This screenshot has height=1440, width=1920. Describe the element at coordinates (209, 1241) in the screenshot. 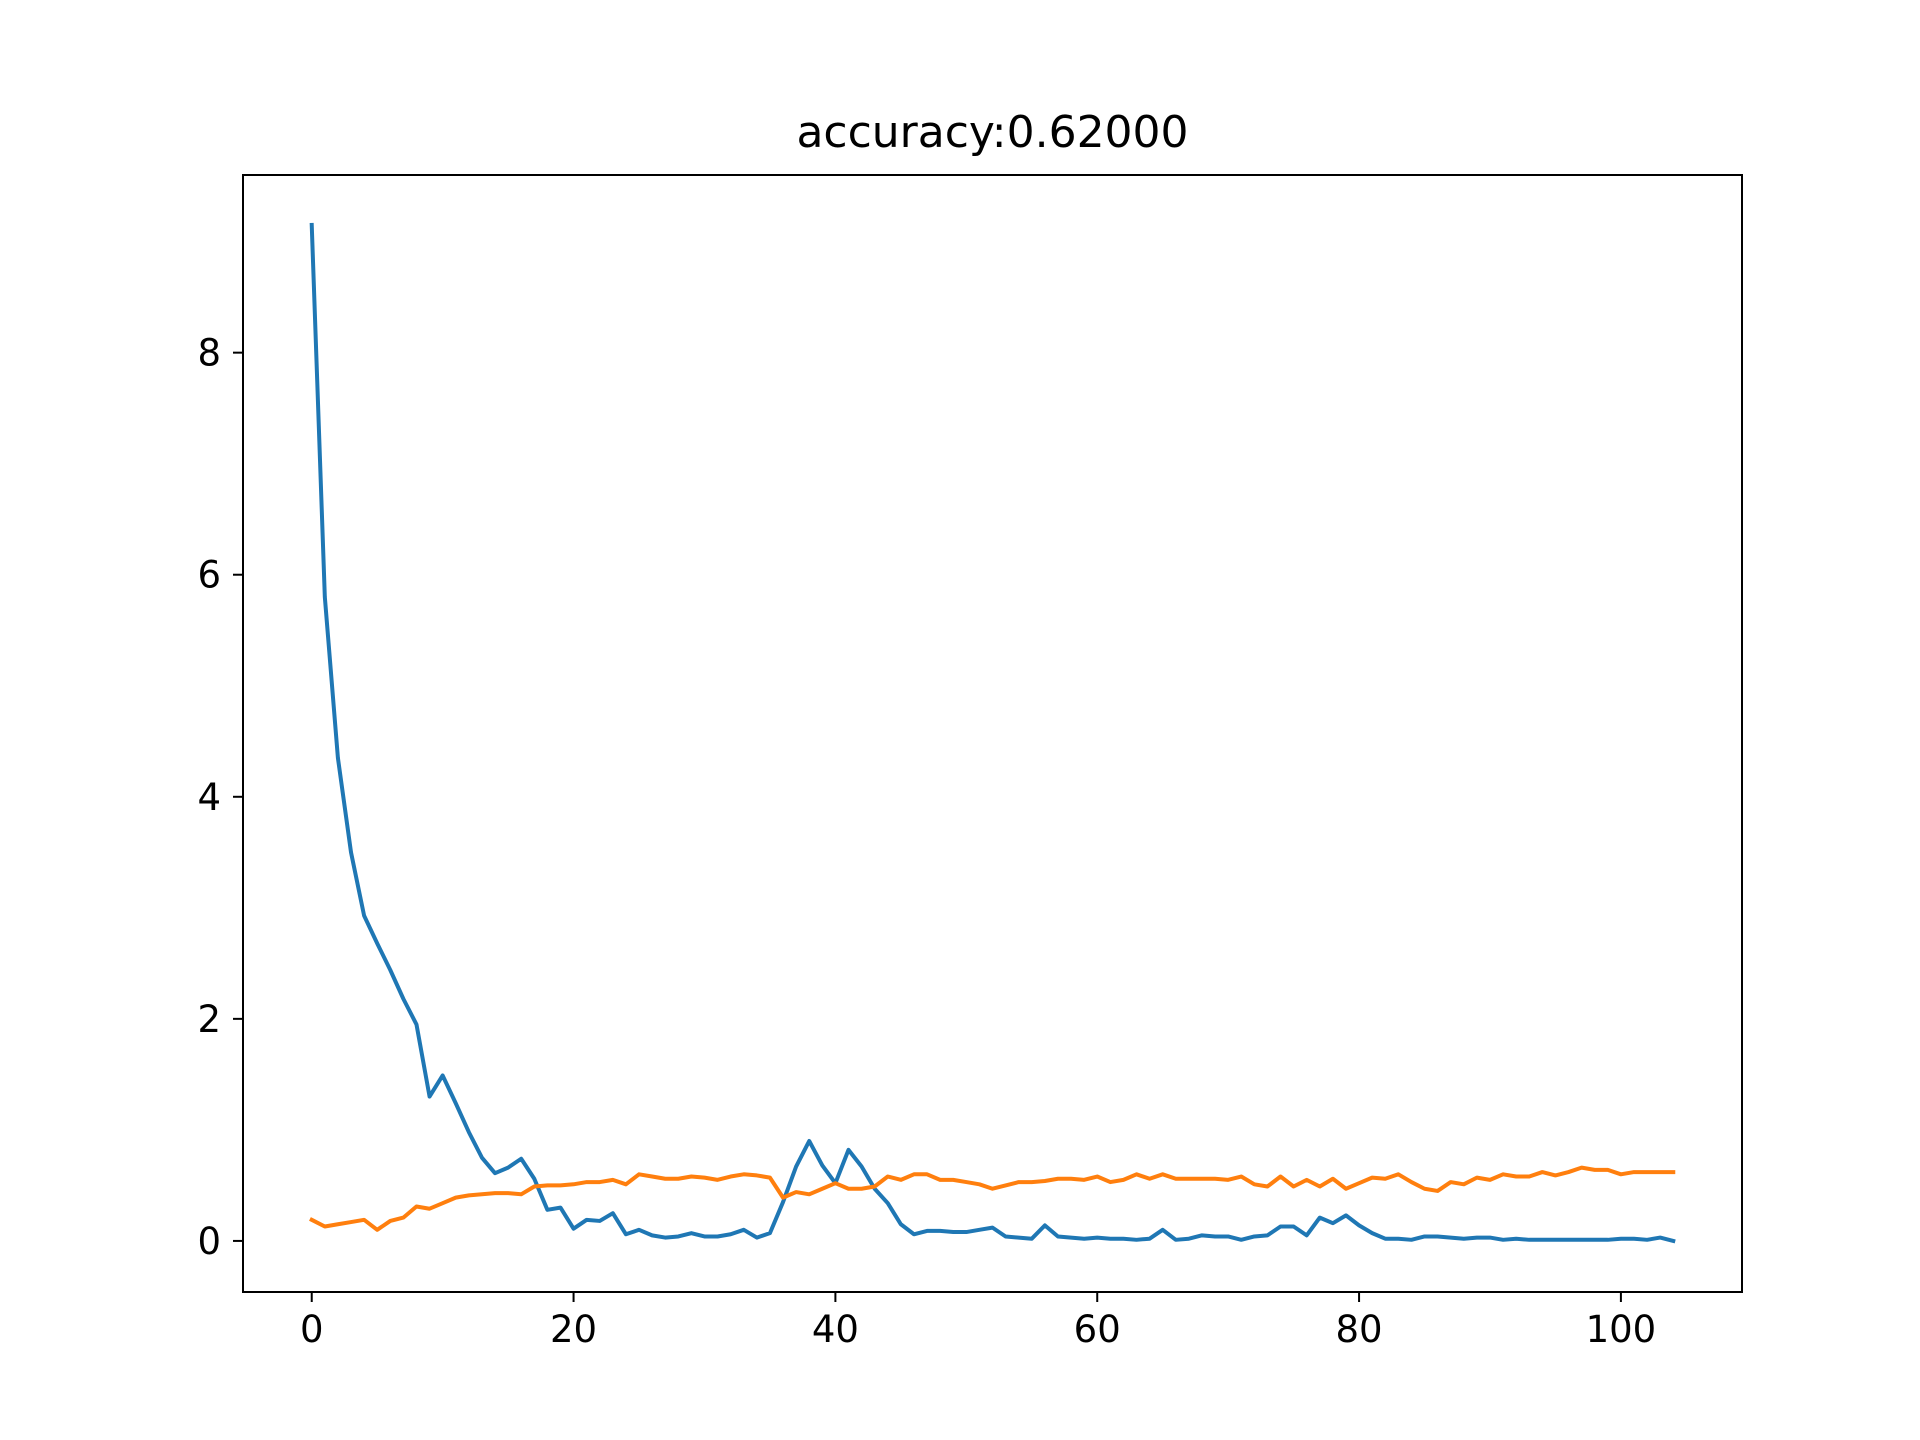

I see `y-tick-label: 0` at that location.